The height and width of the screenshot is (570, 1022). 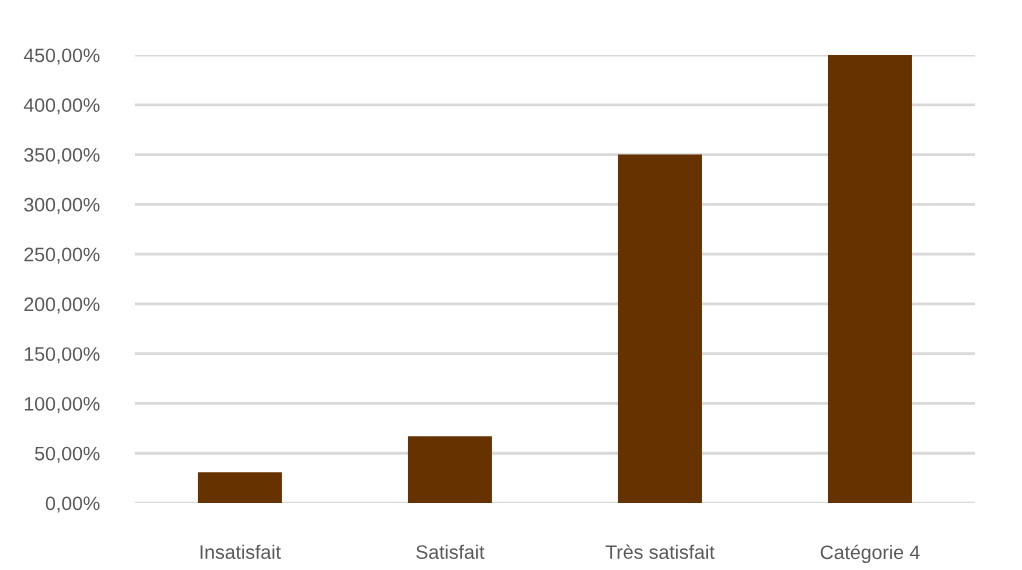 What do you see at coordinates (62, 355) in the screenshot?
I see `y-tick-label: 150,00%` at bounding box center [62, 355].